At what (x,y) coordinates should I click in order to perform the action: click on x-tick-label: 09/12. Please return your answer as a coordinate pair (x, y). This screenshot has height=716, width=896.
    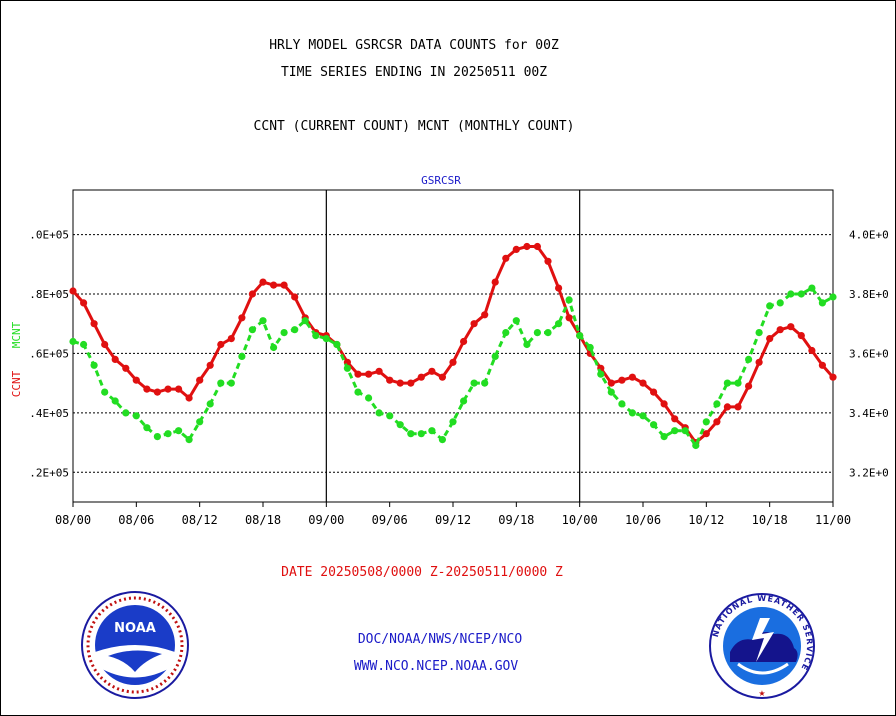
    Looking at the image, I should click on (453, 520).